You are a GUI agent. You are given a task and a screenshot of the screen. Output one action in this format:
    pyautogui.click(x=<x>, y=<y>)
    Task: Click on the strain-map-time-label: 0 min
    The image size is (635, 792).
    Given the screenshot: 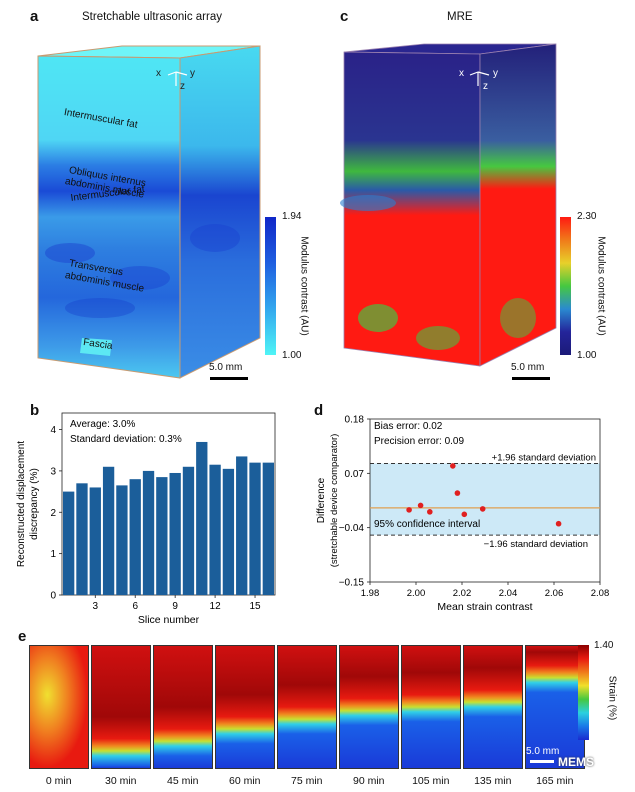 What is the action you would take?
    pyautogui.click(x=58, y=781)
    